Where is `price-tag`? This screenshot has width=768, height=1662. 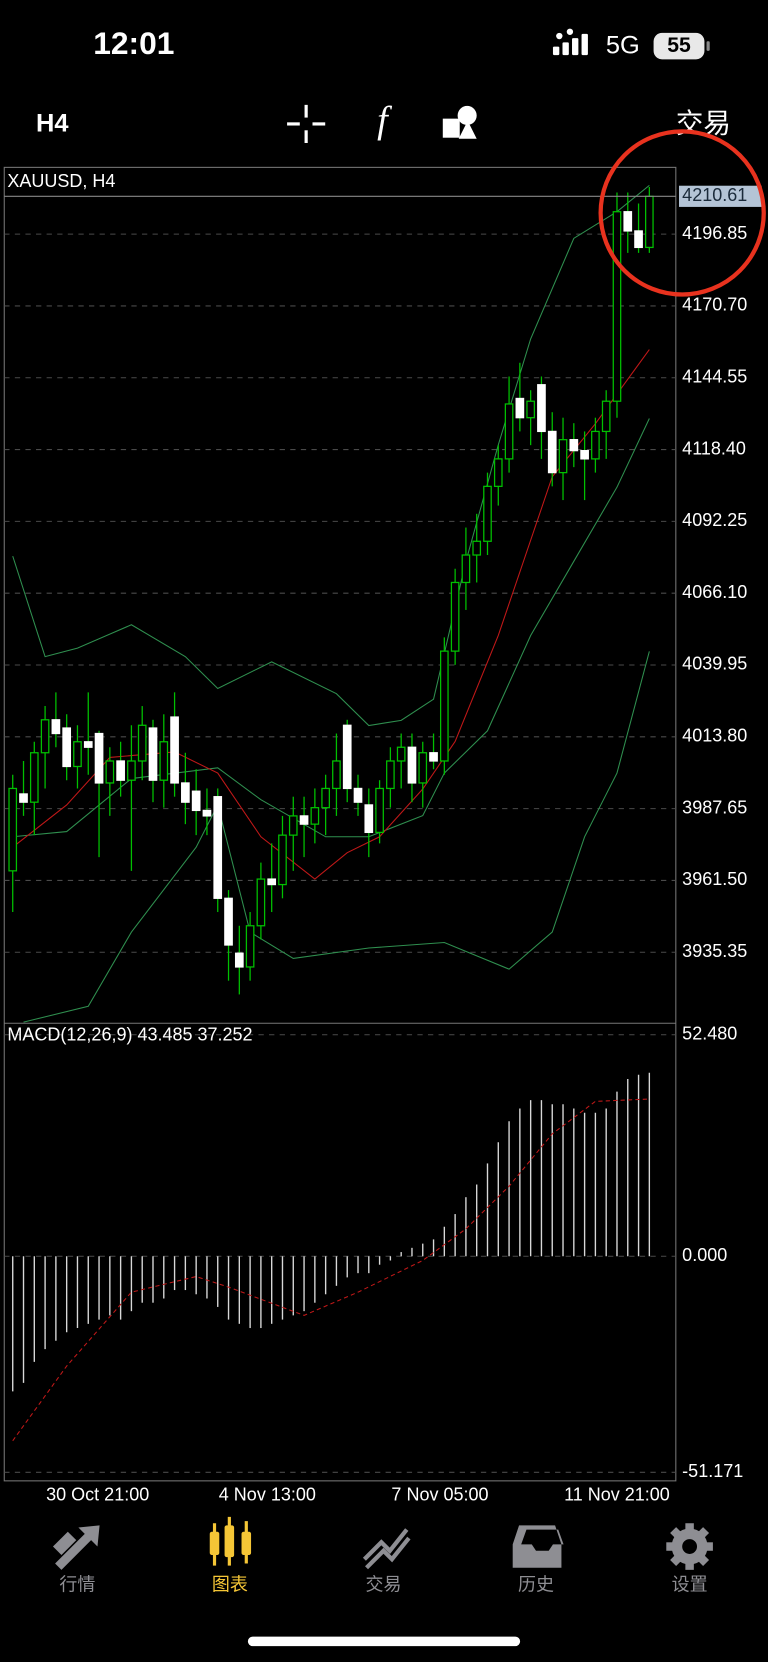
price-tag is located at coordinates (720, 196).